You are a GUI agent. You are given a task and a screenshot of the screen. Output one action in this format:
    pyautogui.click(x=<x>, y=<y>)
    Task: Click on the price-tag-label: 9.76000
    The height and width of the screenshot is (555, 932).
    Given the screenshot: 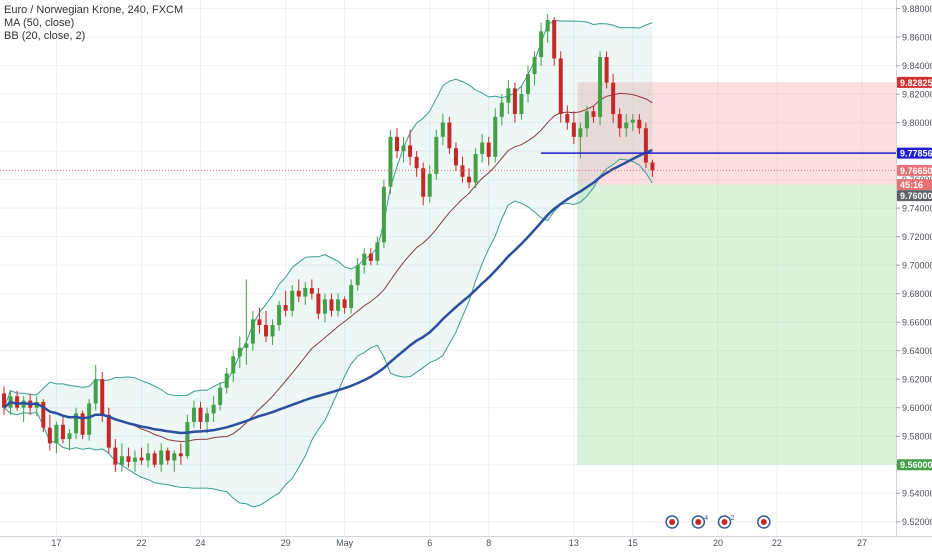 What is the action you would take?
    pyautogui.click(x=916, y=196)
    